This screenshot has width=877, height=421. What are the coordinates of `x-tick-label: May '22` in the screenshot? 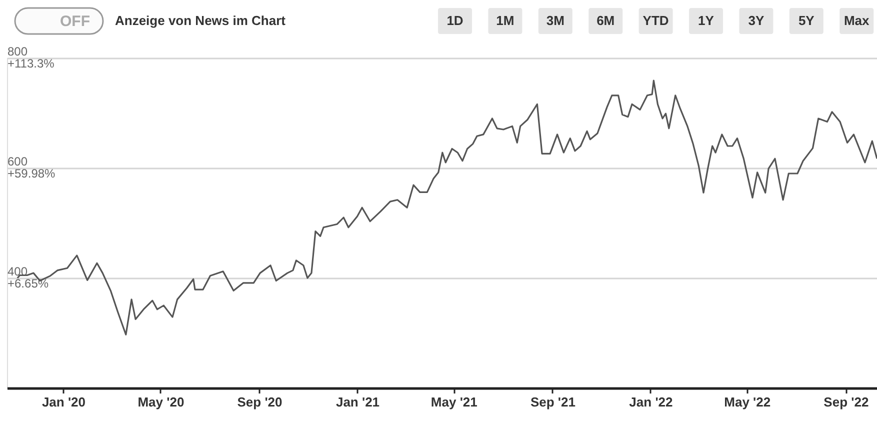 It's located at (747, 402).